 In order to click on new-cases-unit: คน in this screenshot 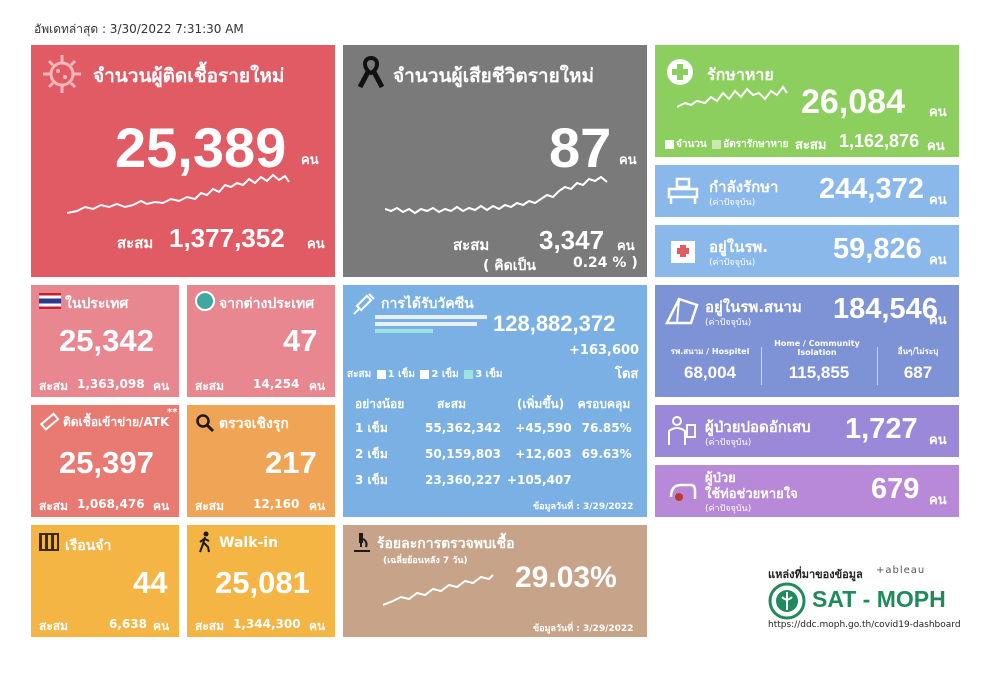, I will do `click(310, 160)`.